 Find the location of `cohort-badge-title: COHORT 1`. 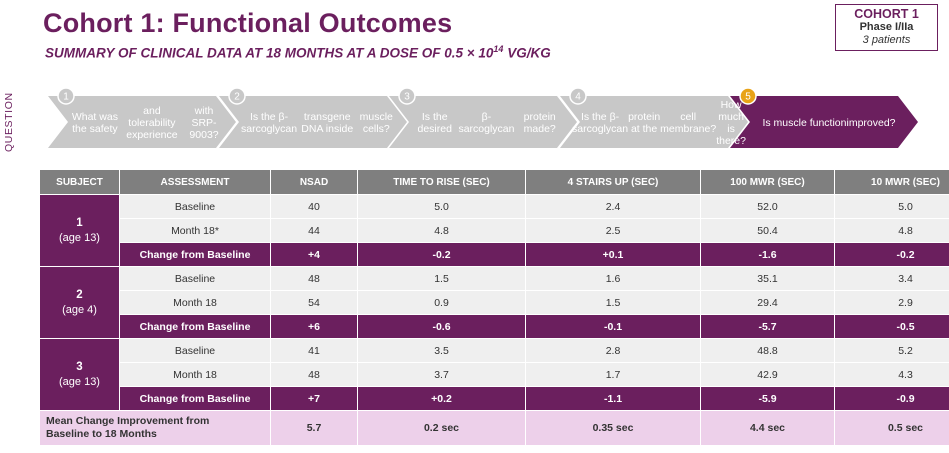

cohort-badge-title: COHORT 1 is located at coordinates (886, 14).